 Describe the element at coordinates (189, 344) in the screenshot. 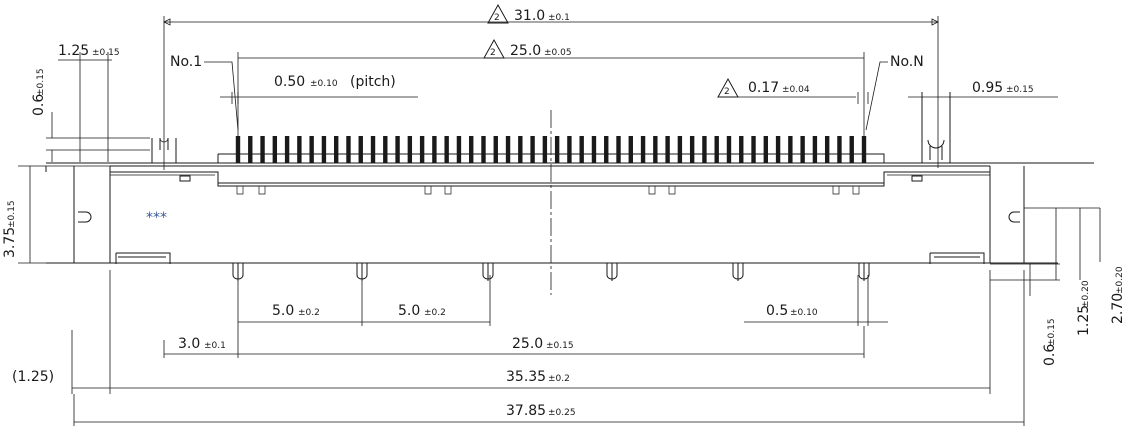

I see `dim-peg-offset-value: 3.0` at that location.